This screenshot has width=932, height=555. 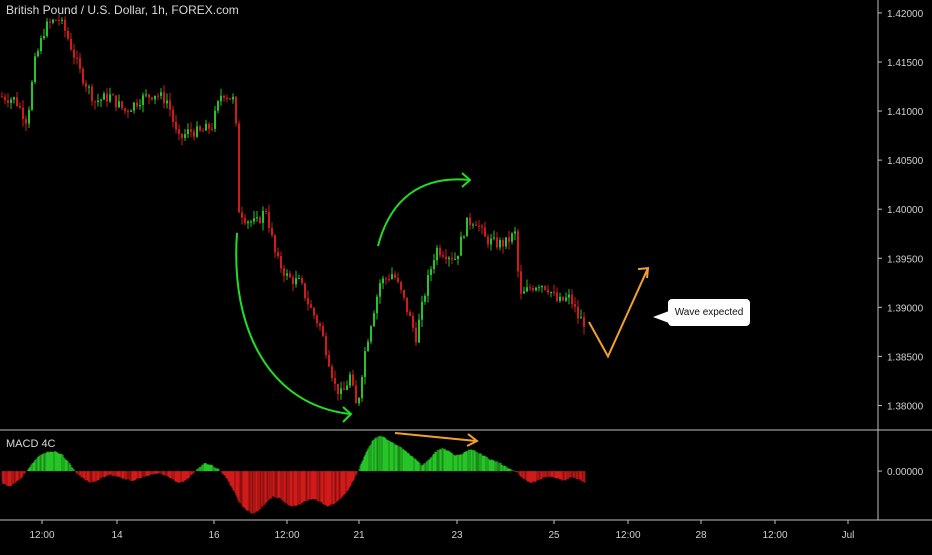 What do you see at coordinates (359, 535) in the screenshot?
I see `time-tick-label: 21` at bounding box center [359, 535].